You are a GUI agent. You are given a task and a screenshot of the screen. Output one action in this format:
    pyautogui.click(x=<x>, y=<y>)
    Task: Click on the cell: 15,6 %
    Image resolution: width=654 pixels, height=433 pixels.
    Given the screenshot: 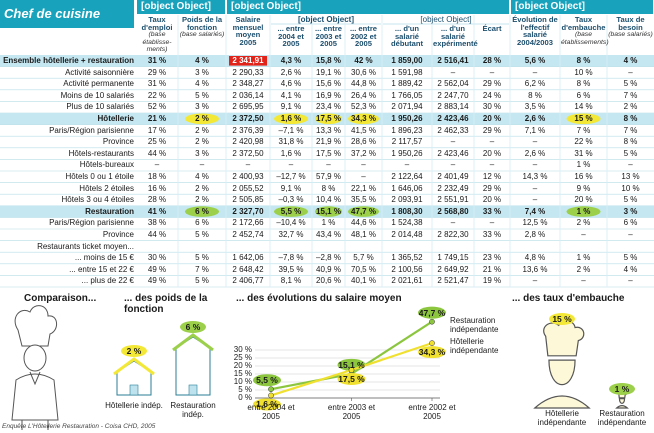 What is the action you would take?
    pyautogui.click(x=328, y=84)
    